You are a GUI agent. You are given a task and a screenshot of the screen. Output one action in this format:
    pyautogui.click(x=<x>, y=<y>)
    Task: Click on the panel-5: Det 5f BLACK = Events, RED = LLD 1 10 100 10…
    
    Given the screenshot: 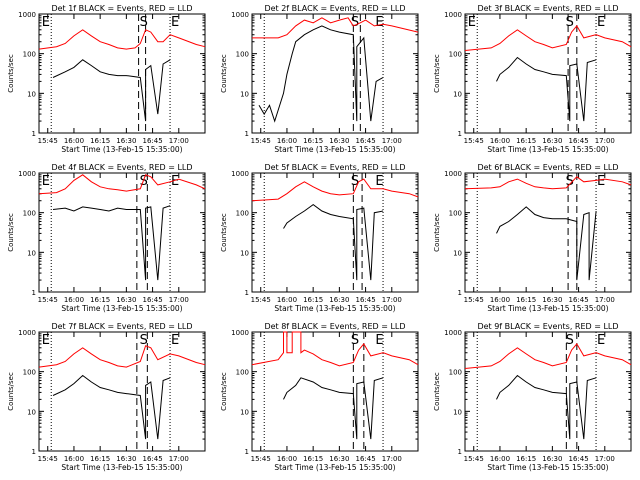 What is the action you would take?
    pyautogui.click(x=319, y=238)
    